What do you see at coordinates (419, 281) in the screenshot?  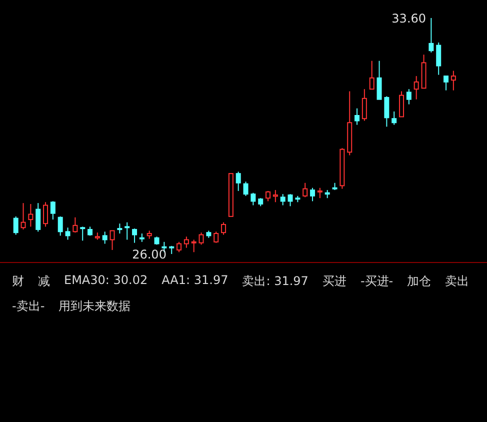 I see `text: 加仓` at bounding box center [419, 281].